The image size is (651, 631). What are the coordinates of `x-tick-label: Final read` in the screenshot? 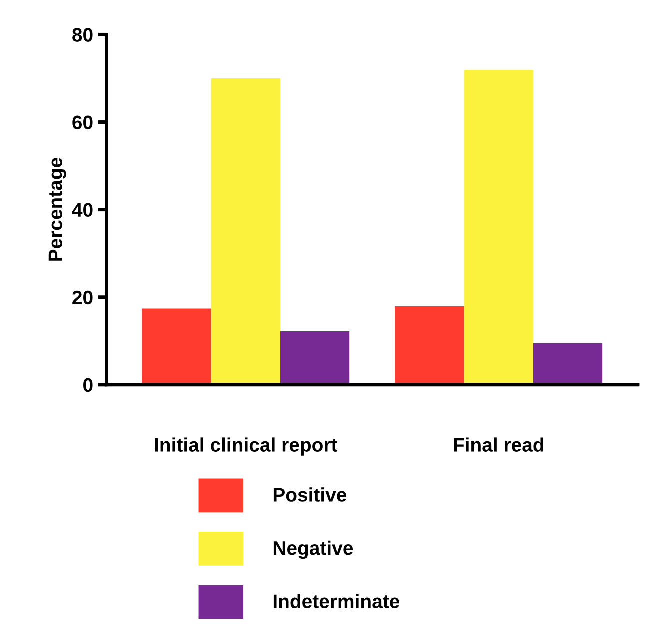 It's located at (499, 445).